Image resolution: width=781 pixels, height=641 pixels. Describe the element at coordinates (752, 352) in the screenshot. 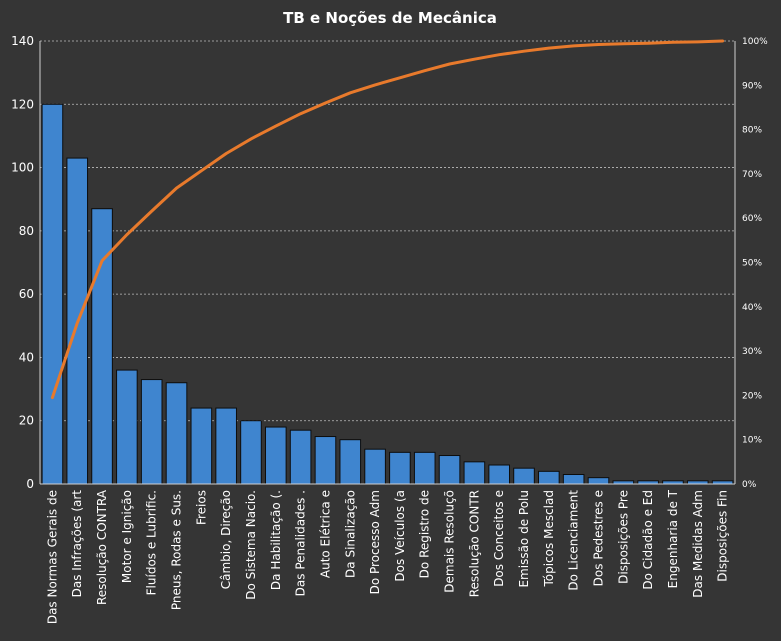

I see `y2-tick-label: 30%` at that location.